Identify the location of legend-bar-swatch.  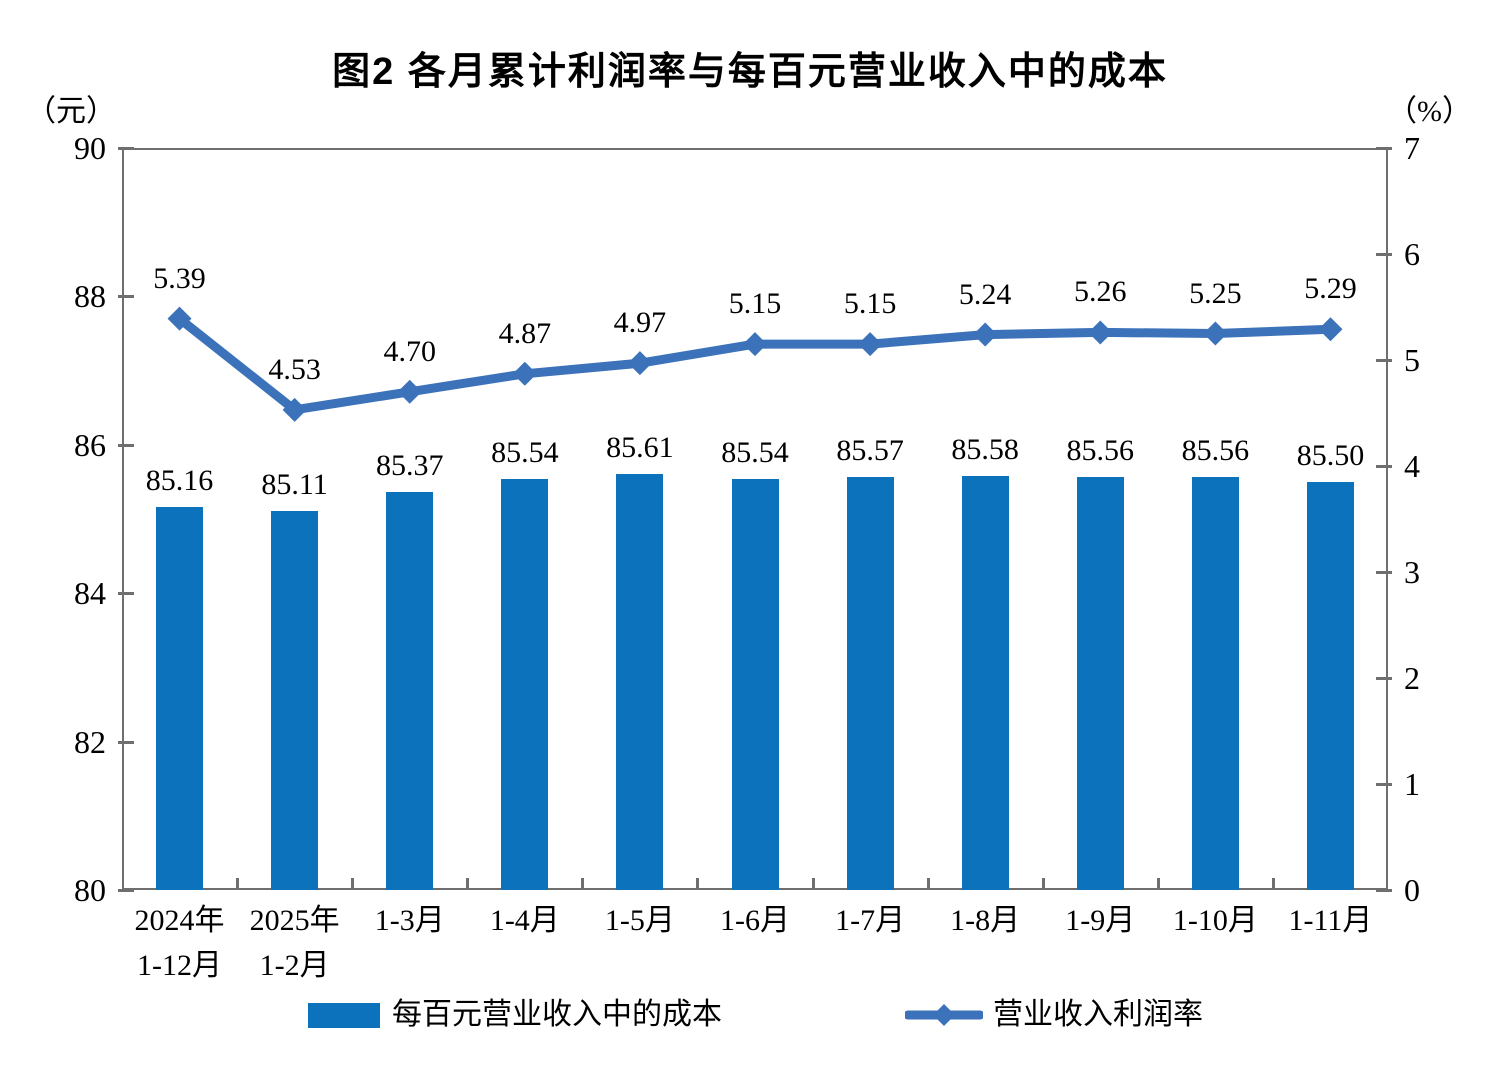
(344, 1015).